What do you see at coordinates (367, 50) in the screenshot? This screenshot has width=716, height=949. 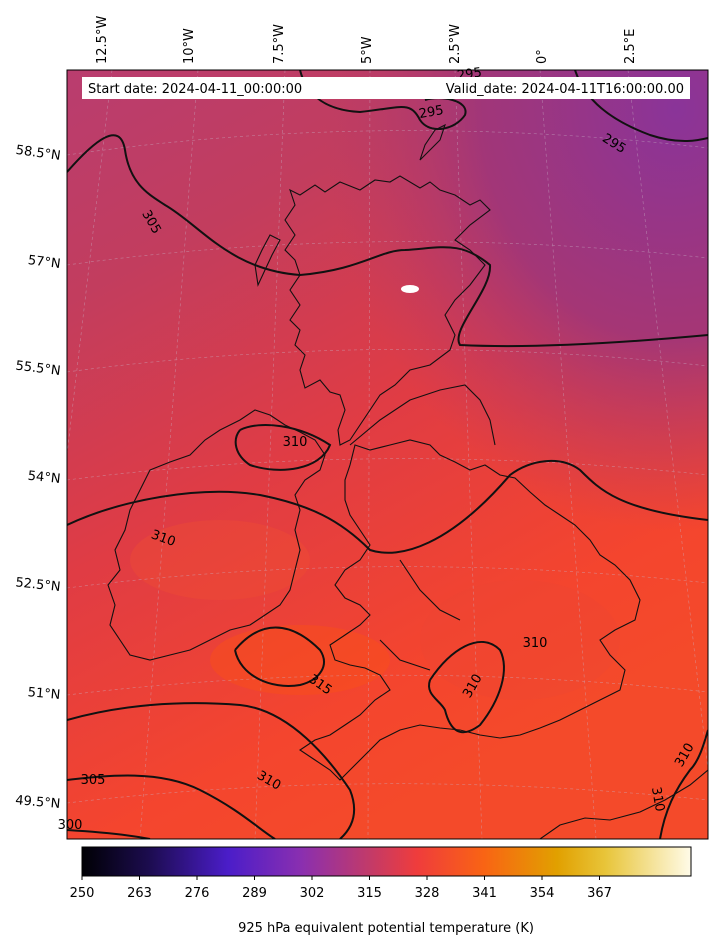 I see `lon-label: 5°W` at bounding box center [367, 50].